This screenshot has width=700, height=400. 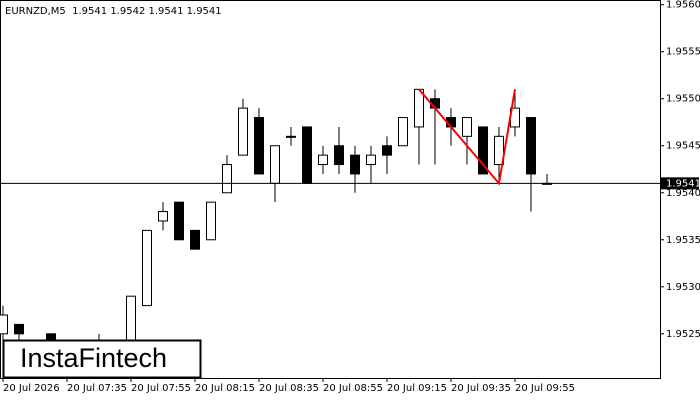 I want to click on x-tick-label: 20 Jul 08:55, so click(x=353, y=388).